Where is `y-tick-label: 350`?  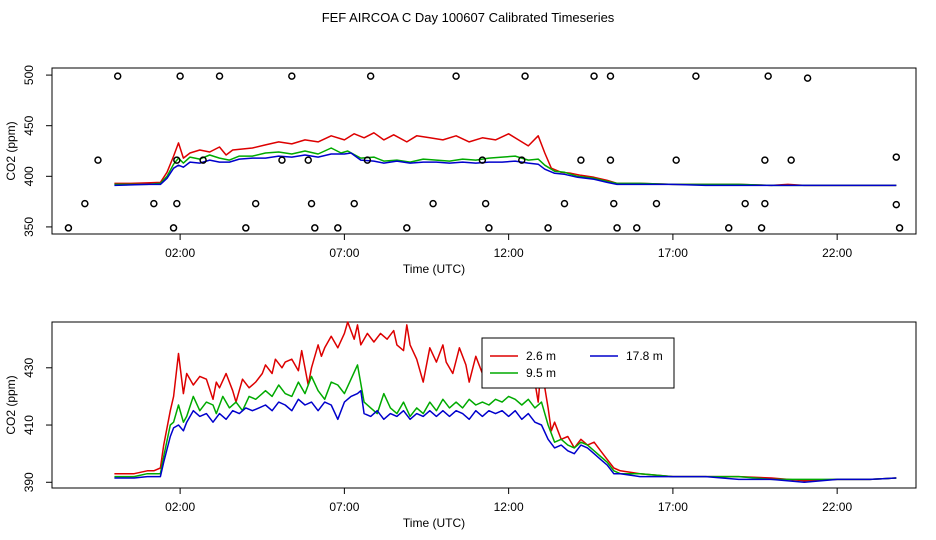
y-tick-label: 350 is located at coordinates (29, 227).